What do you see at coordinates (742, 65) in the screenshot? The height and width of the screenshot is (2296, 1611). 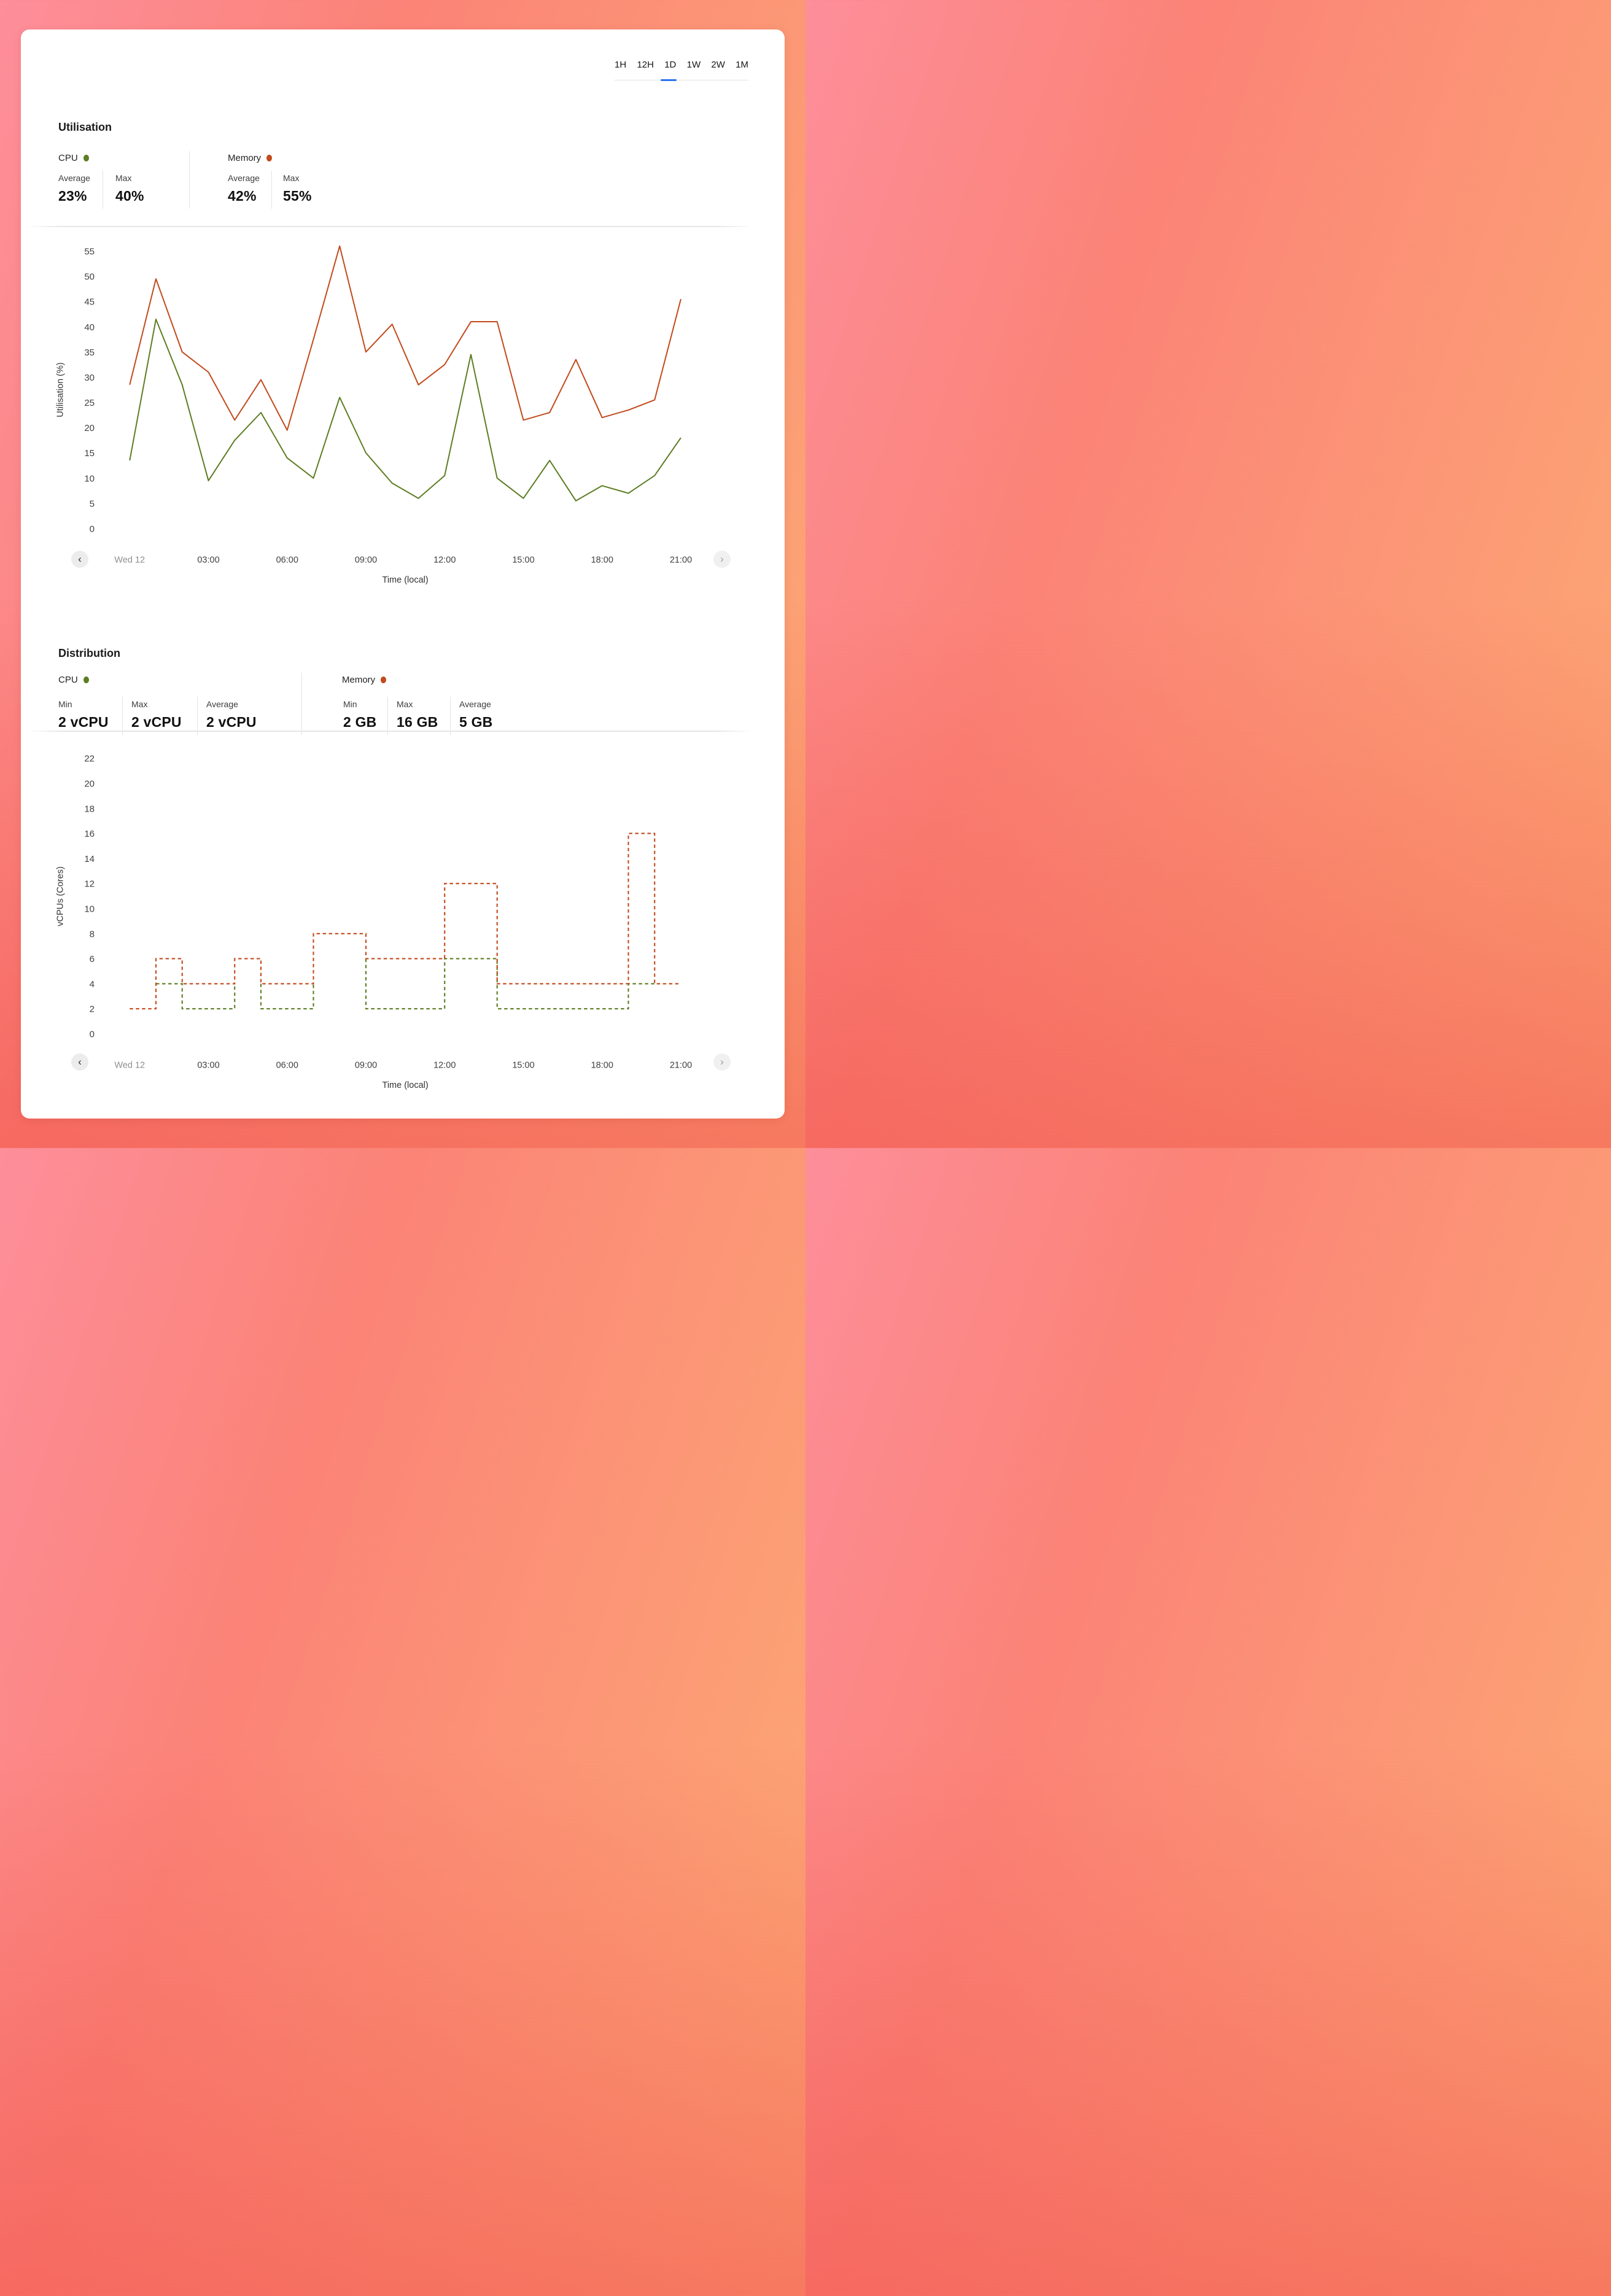 I see `tab-1m: 1M` at bounding box center [742, 65].